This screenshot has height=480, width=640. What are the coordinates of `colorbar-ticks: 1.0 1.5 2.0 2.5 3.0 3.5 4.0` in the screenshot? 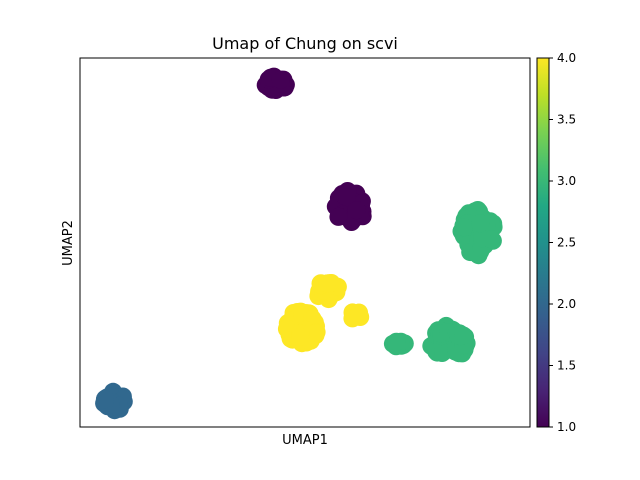 It's located at (562, 242).